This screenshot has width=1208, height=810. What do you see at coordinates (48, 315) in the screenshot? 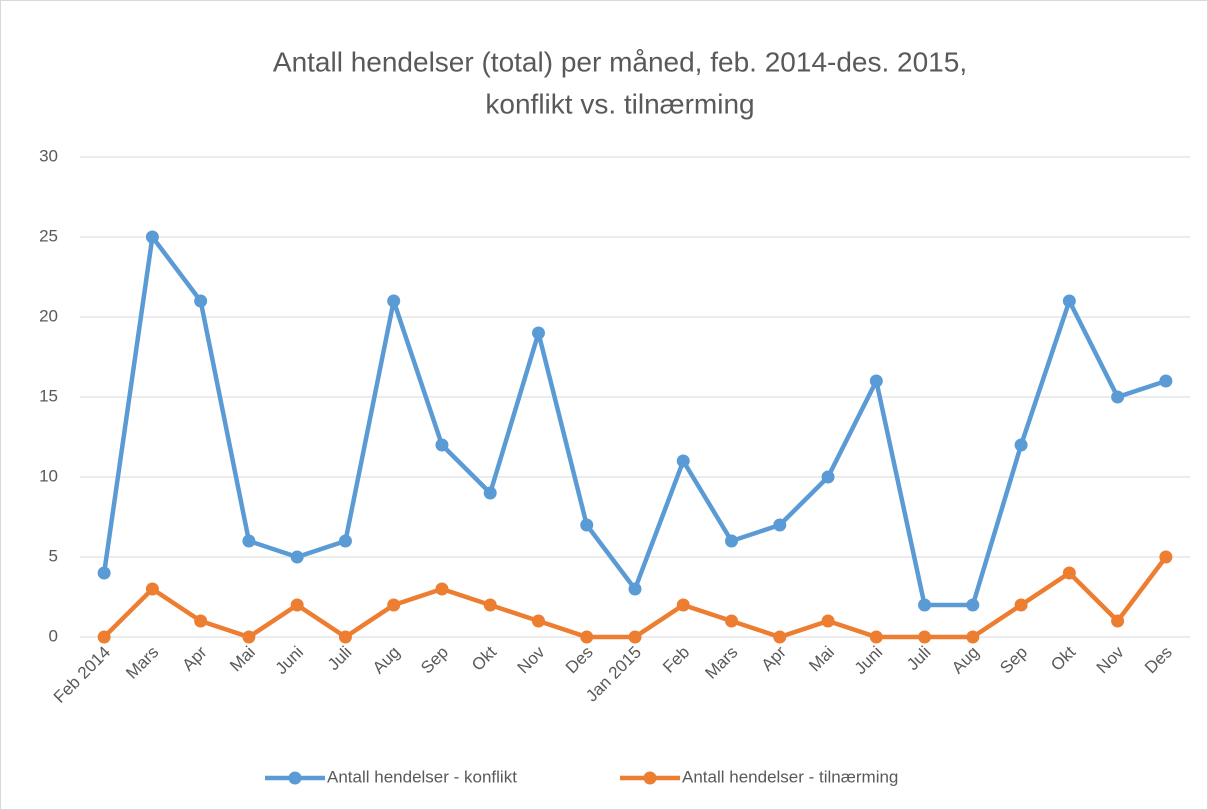
I see `y-tick-label: 20` at bounding box center [48, 315].